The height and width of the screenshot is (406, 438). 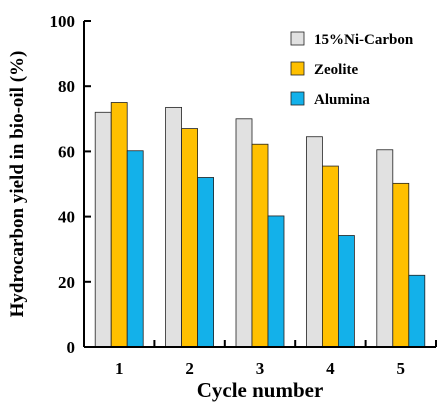 I want to click on y-tick-label: 40, so click(x=66, y=217).